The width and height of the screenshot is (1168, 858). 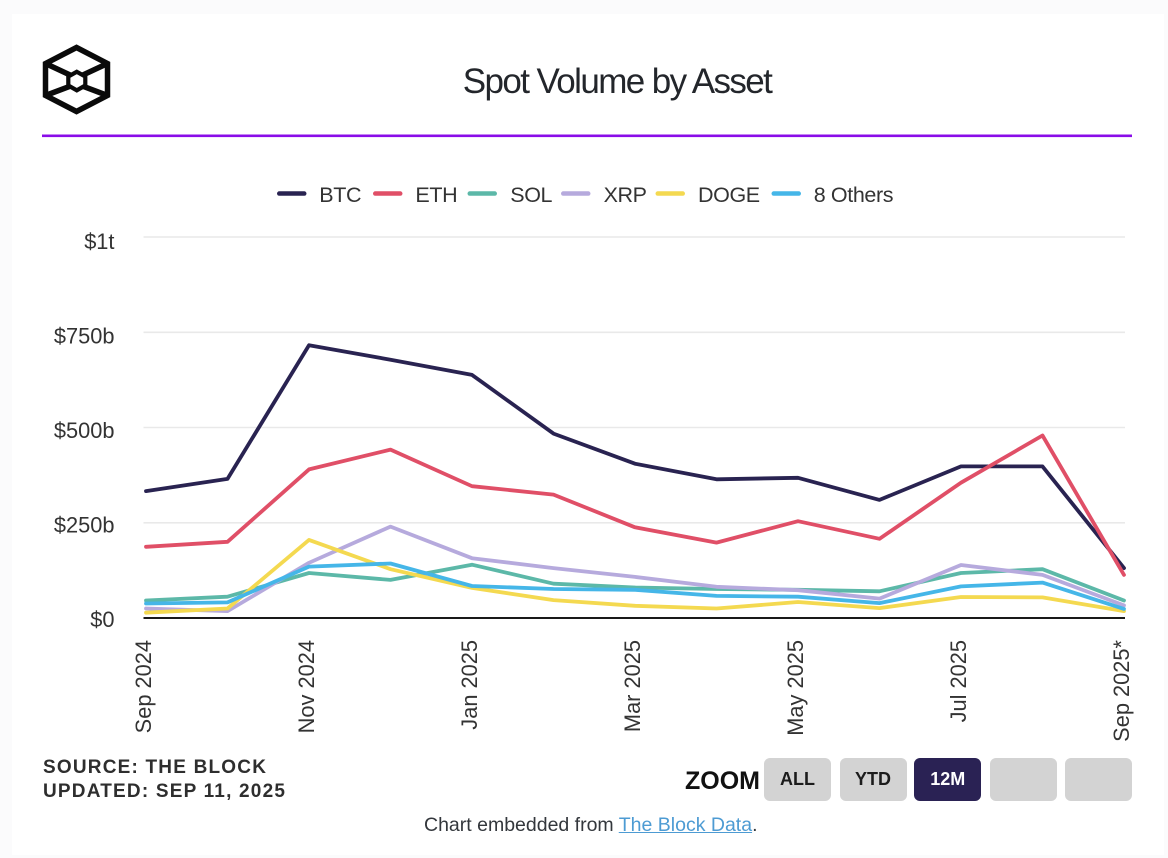 What do you see at coordinates (436, 195) in the screenshot?
I see `svg-text: ETH` at bounding box center [436, 195].